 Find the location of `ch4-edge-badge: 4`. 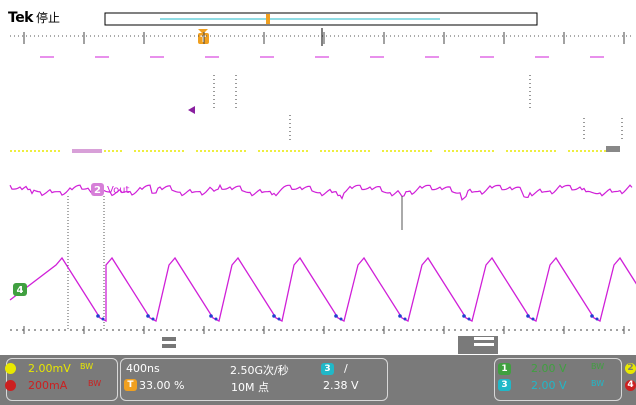

ch4-edge-badge: 4 is located at coordinates (630, 385).